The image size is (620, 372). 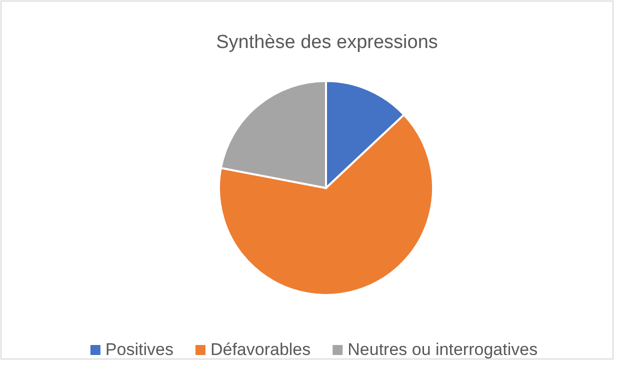 What do you see at coordinates (327, 42) in the screenshot?
I see `chart-title: Synthèse des expressions` at bounding box center [327, 42].